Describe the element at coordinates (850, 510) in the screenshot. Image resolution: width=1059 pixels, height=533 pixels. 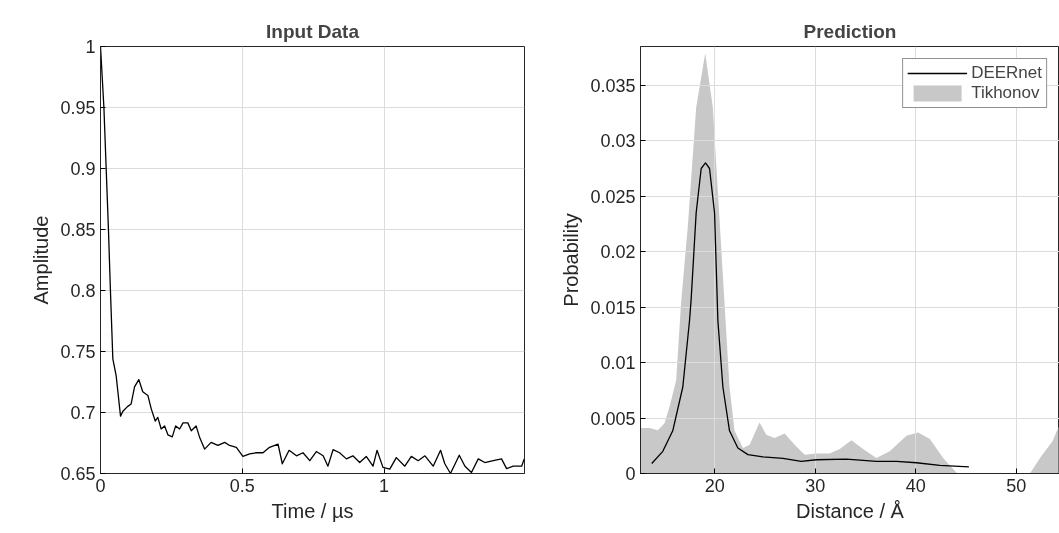
I see `x-axis-title: Distance / Å` at that location.